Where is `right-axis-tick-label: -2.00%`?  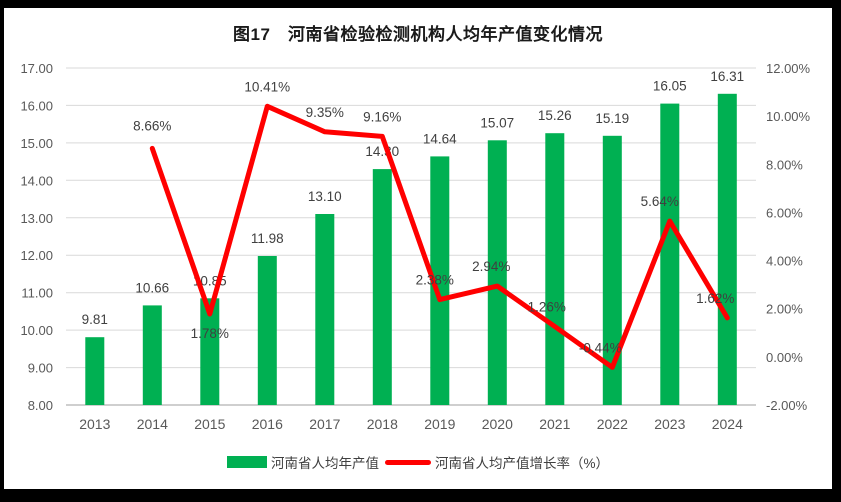 right-axis-tick-label: -2.00% is located at coordinates (787, 405).